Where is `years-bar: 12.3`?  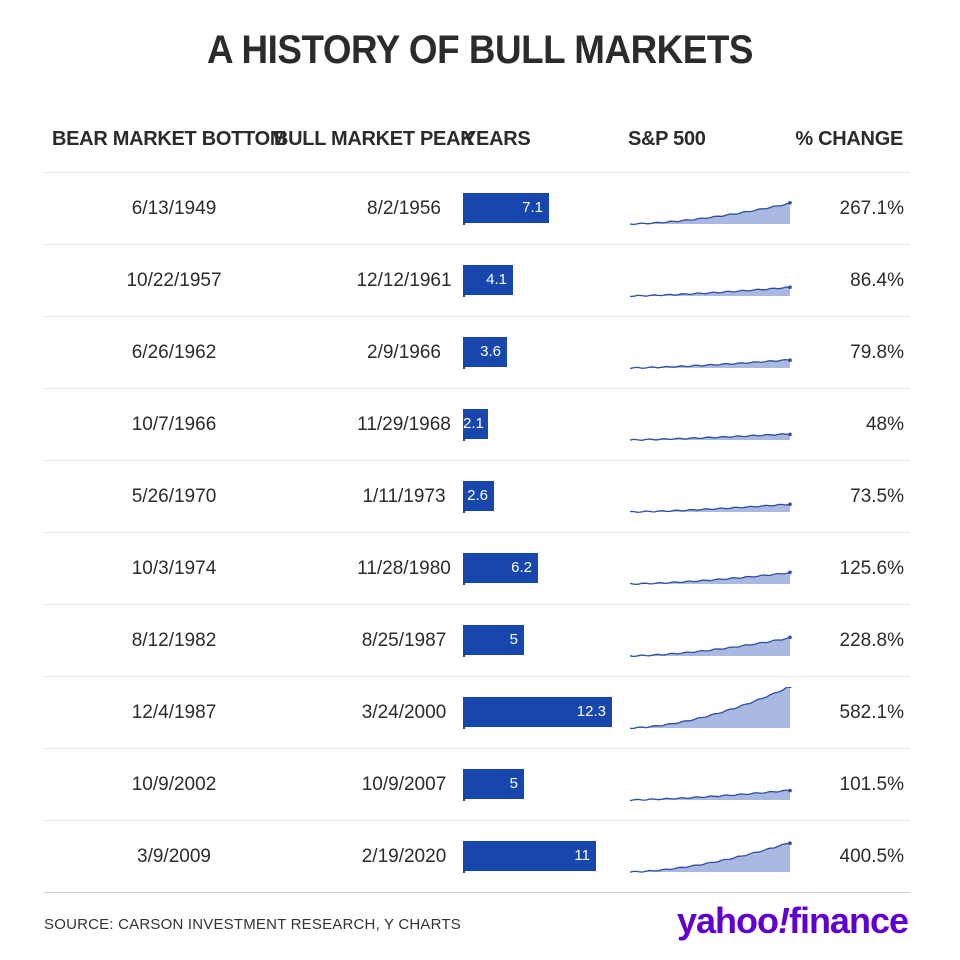
years-bar: 12.3 is located at coordinates (537, 712).